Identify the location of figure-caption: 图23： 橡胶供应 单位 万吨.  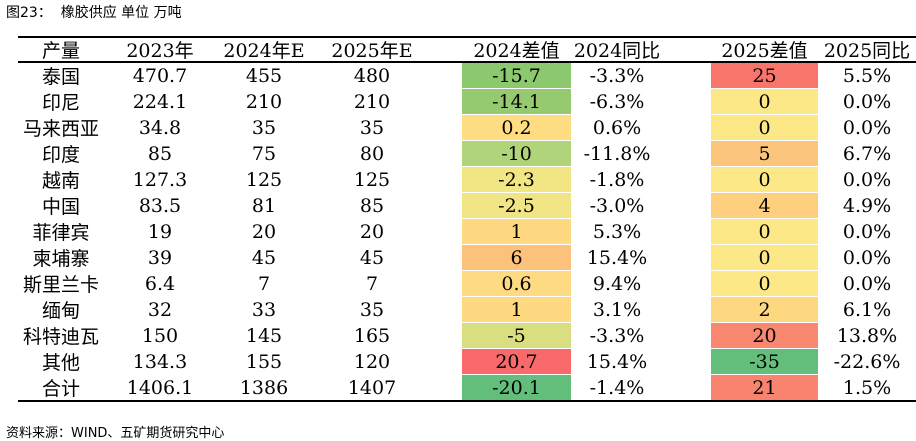
(94, 13).